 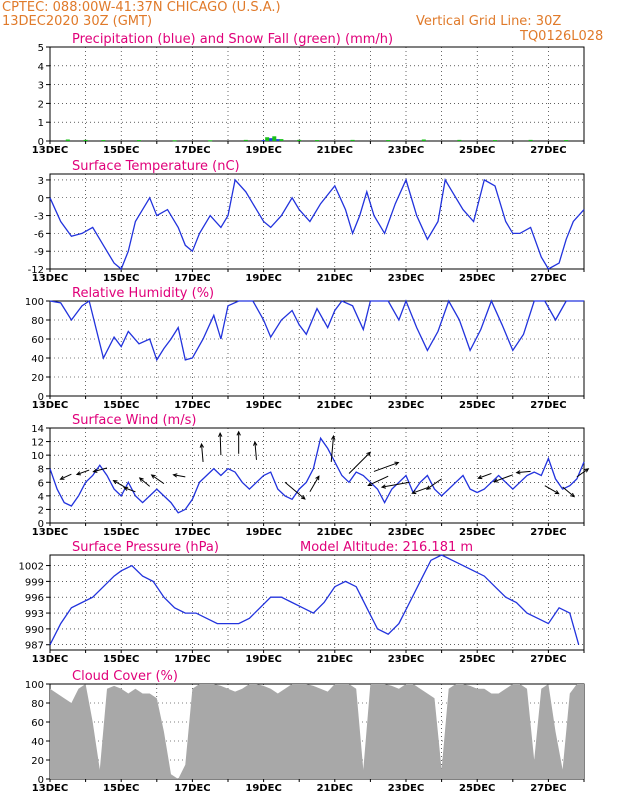 What do you see at coordinates (562, 36) in the screenshot?
I see `header-code: TQ0126L028` at bounding box center [562, 36].